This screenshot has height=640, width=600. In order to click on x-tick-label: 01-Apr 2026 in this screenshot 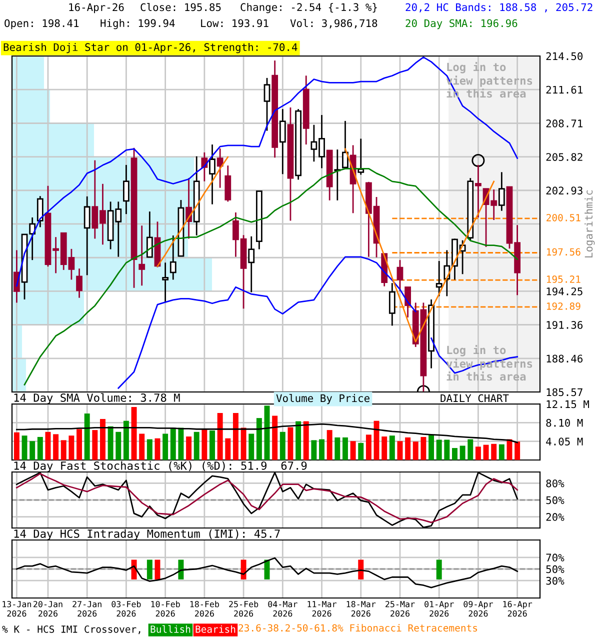, I will do `click(439, 608)`.